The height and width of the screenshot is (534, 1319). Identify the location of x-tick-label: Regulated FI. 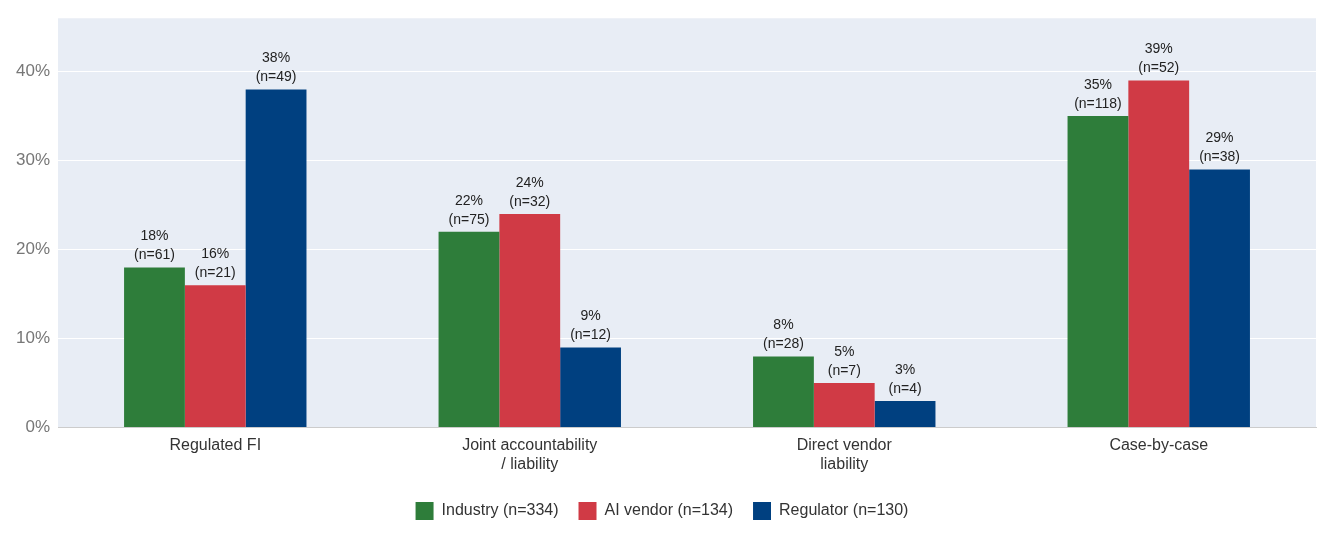
(215, 444).